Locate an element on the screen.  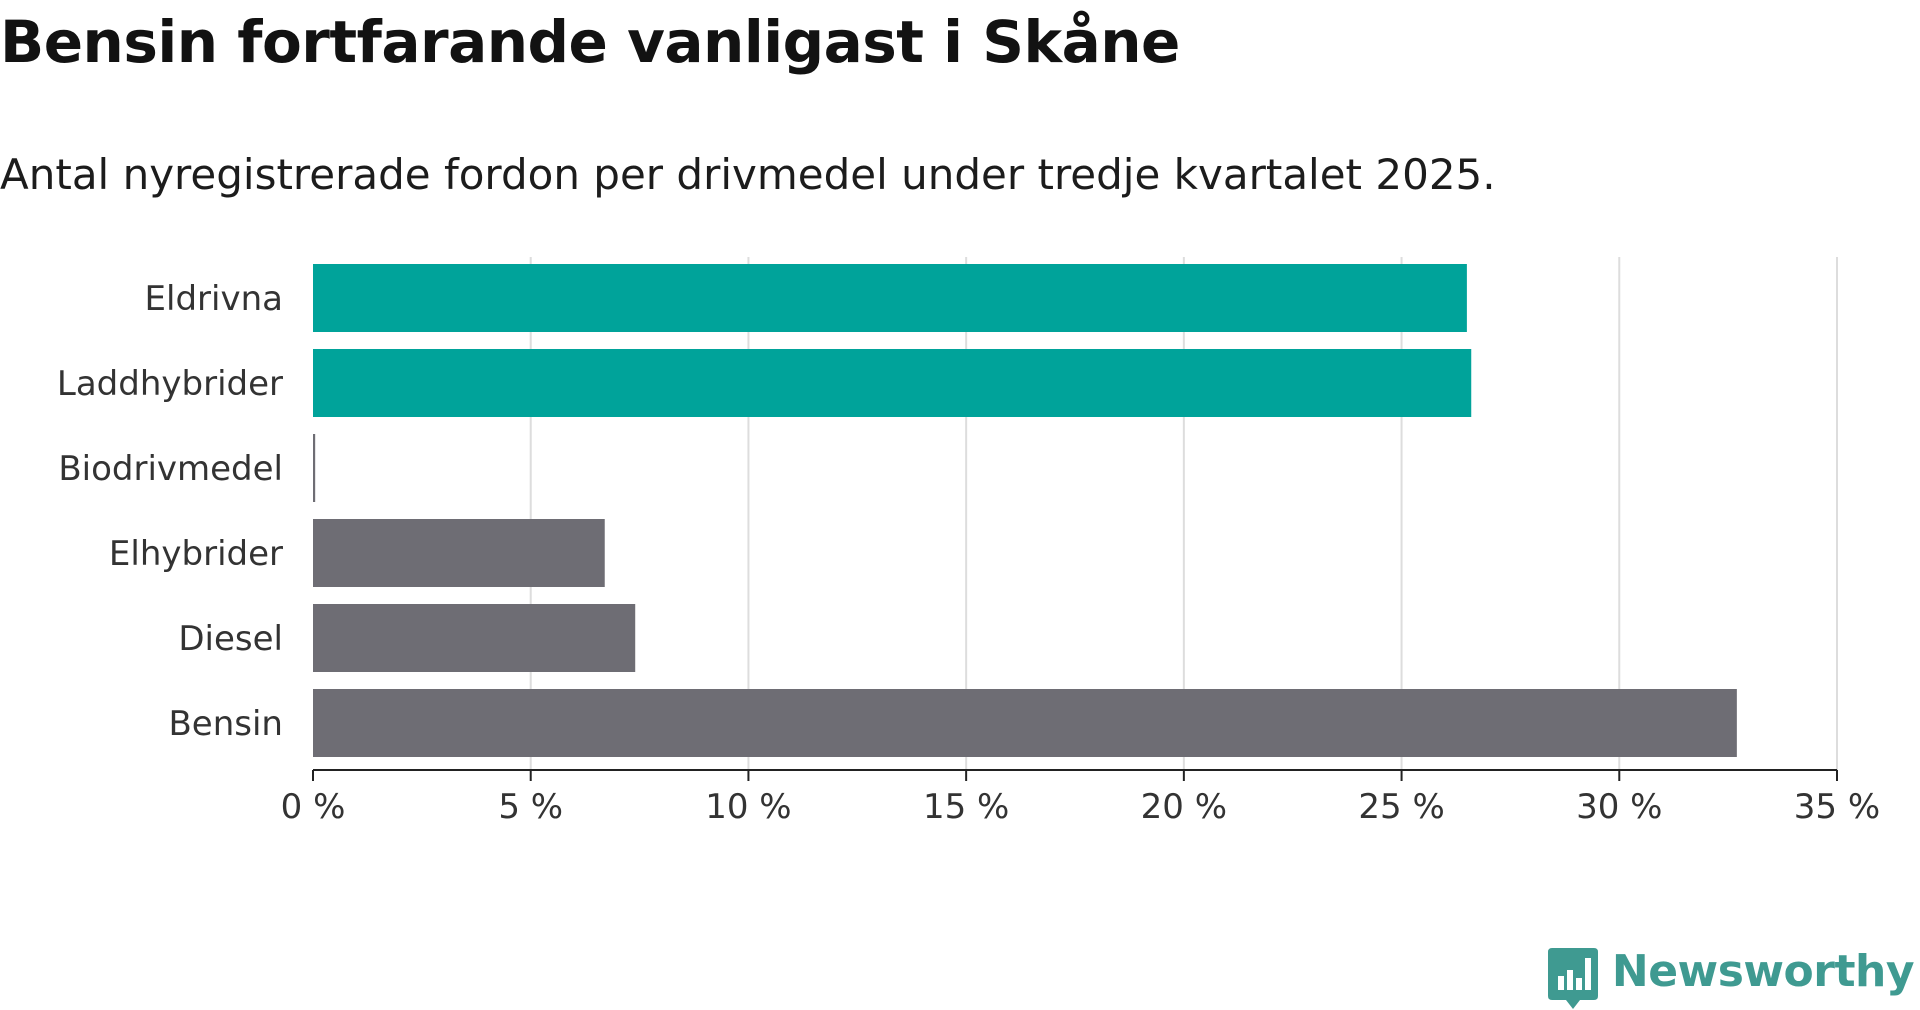
x-tick-label: 10 % is located at coordinates (748, 807).